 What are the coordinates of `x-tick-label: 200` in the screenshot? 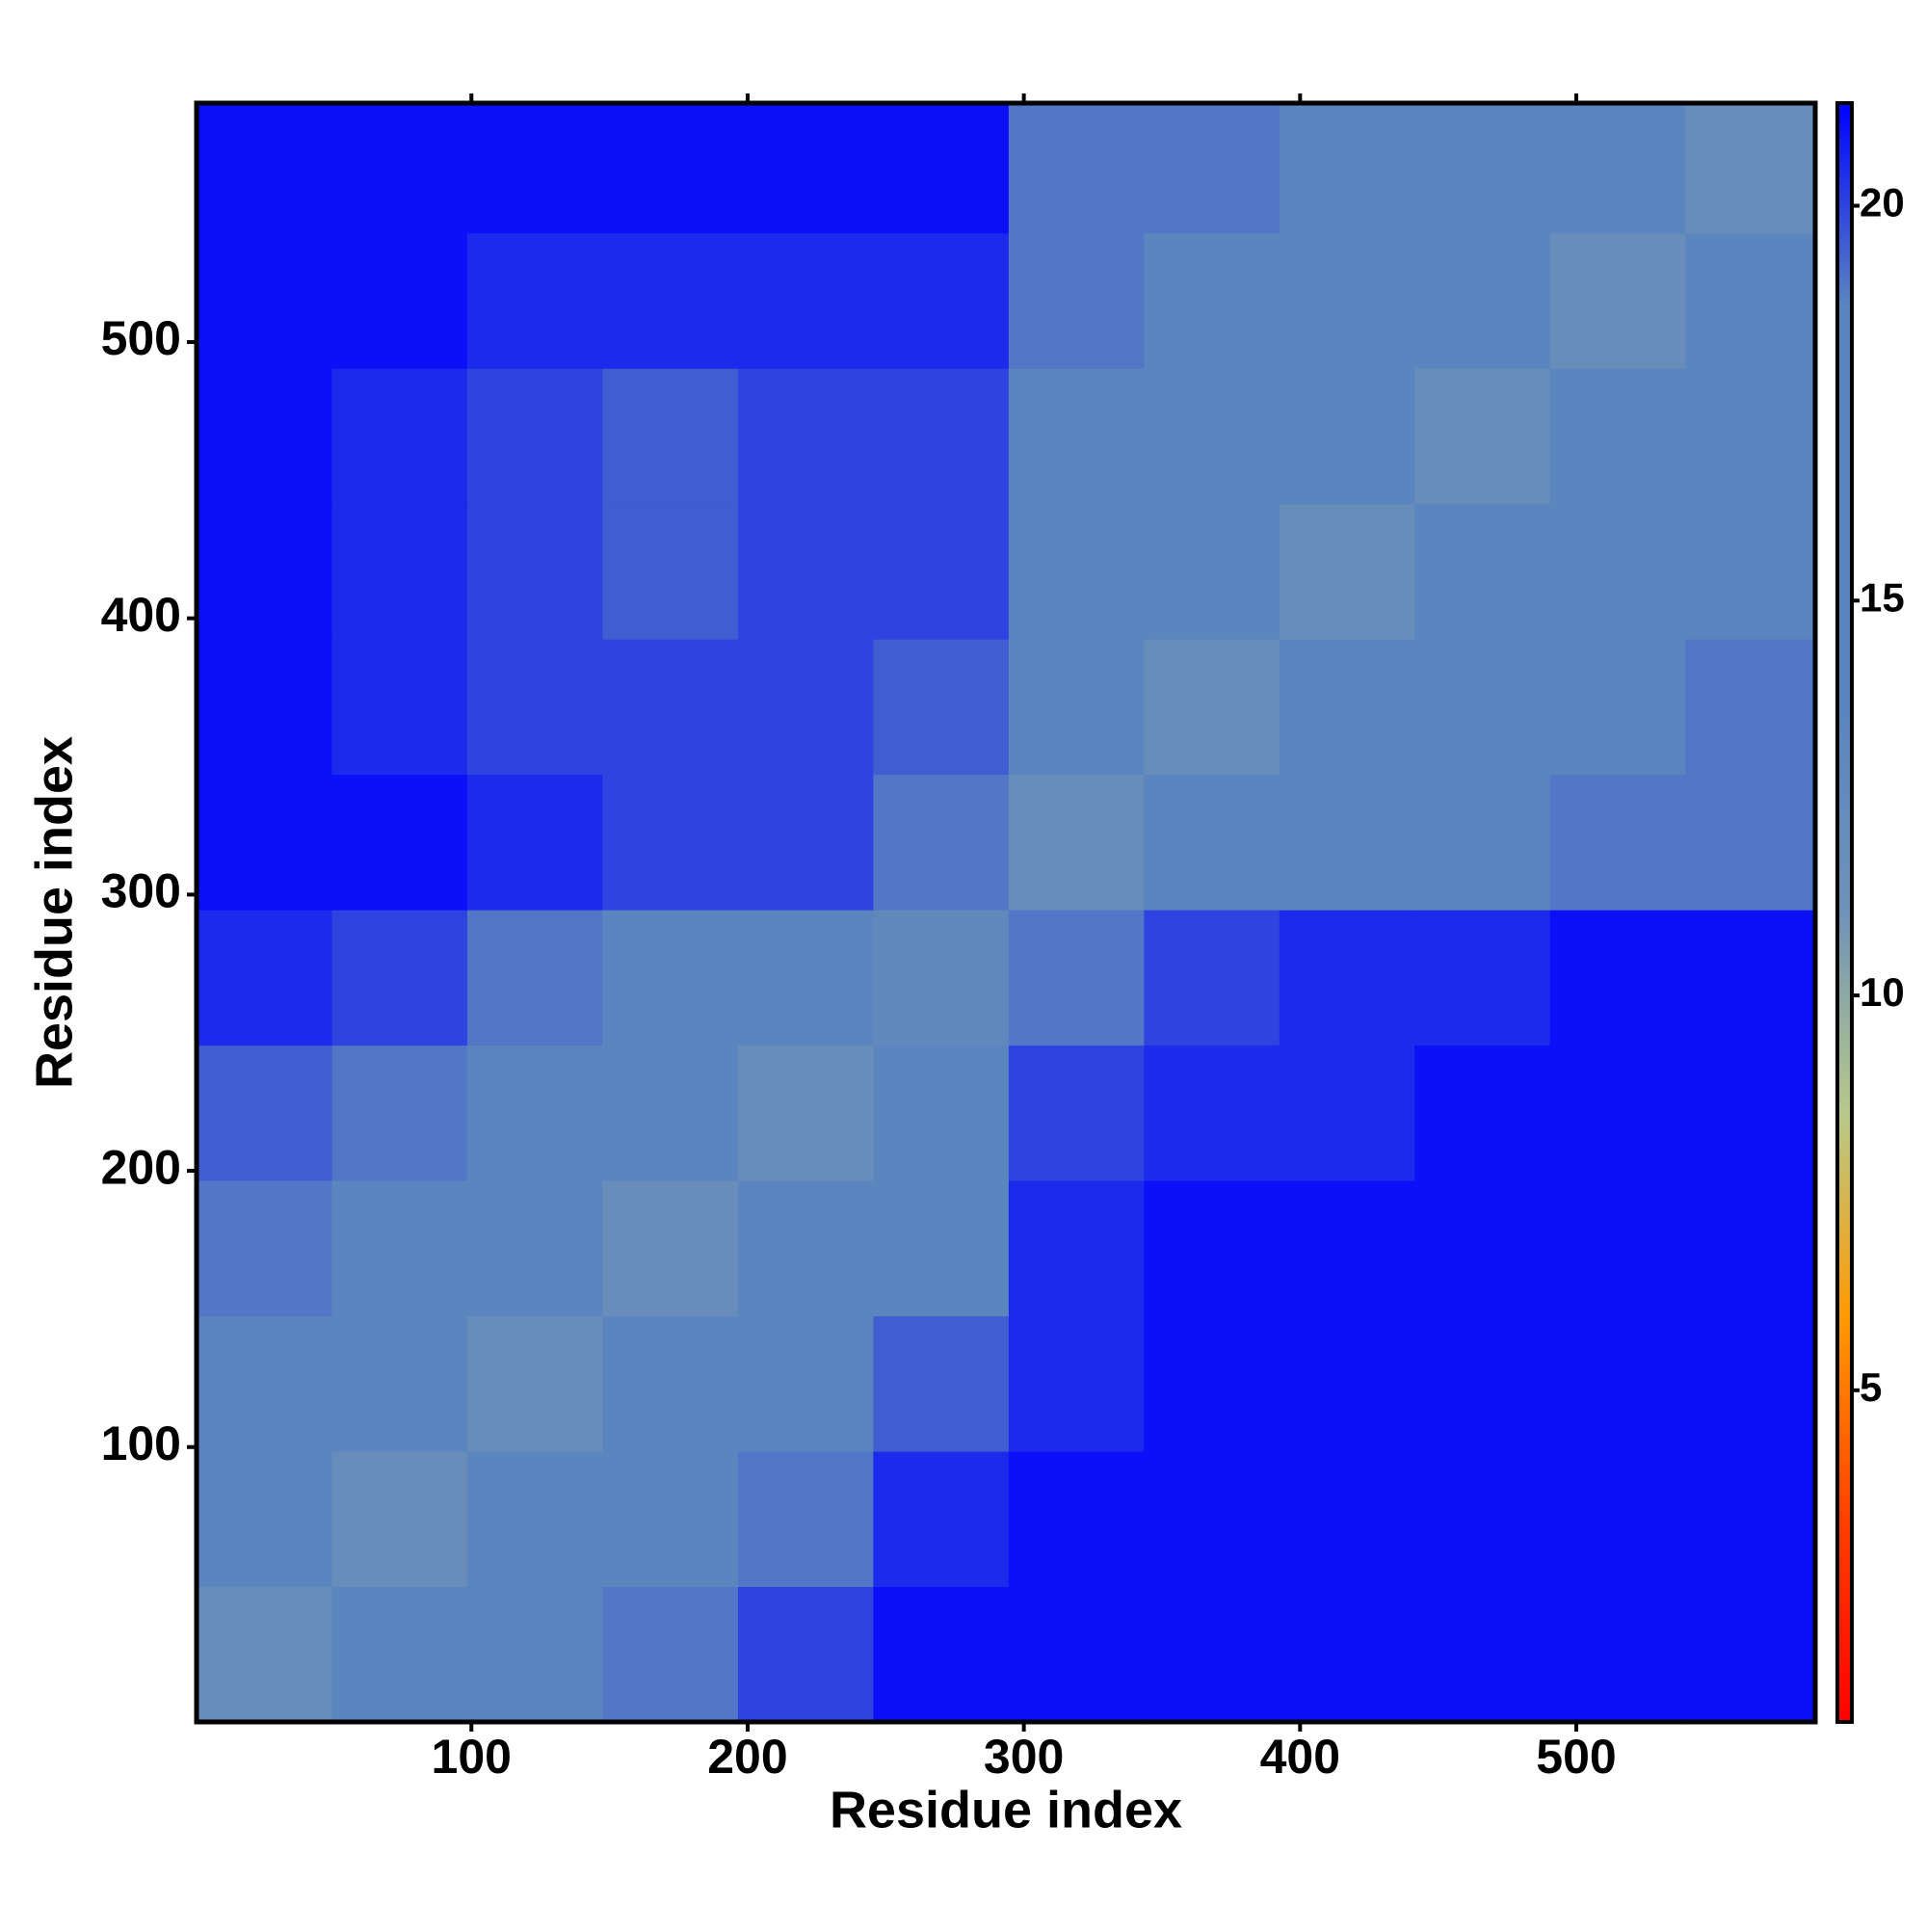 It's located at (747, 1757).